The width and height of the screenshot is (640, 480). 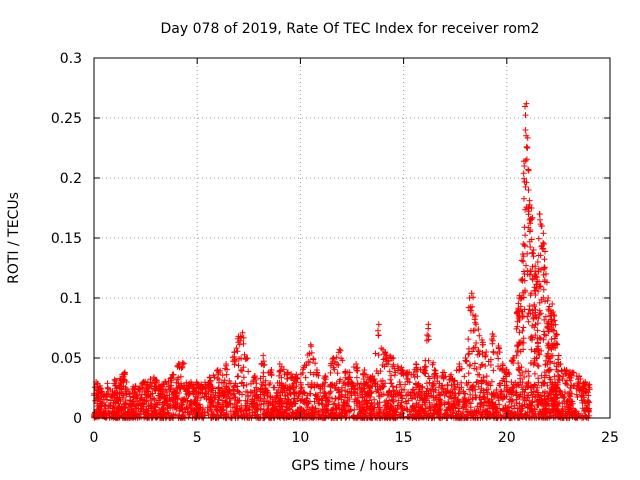 What do you see at coordinates (94, 438) in the screenshot?
I see `x-tick-label: 0` at bounding box center [94, 438].